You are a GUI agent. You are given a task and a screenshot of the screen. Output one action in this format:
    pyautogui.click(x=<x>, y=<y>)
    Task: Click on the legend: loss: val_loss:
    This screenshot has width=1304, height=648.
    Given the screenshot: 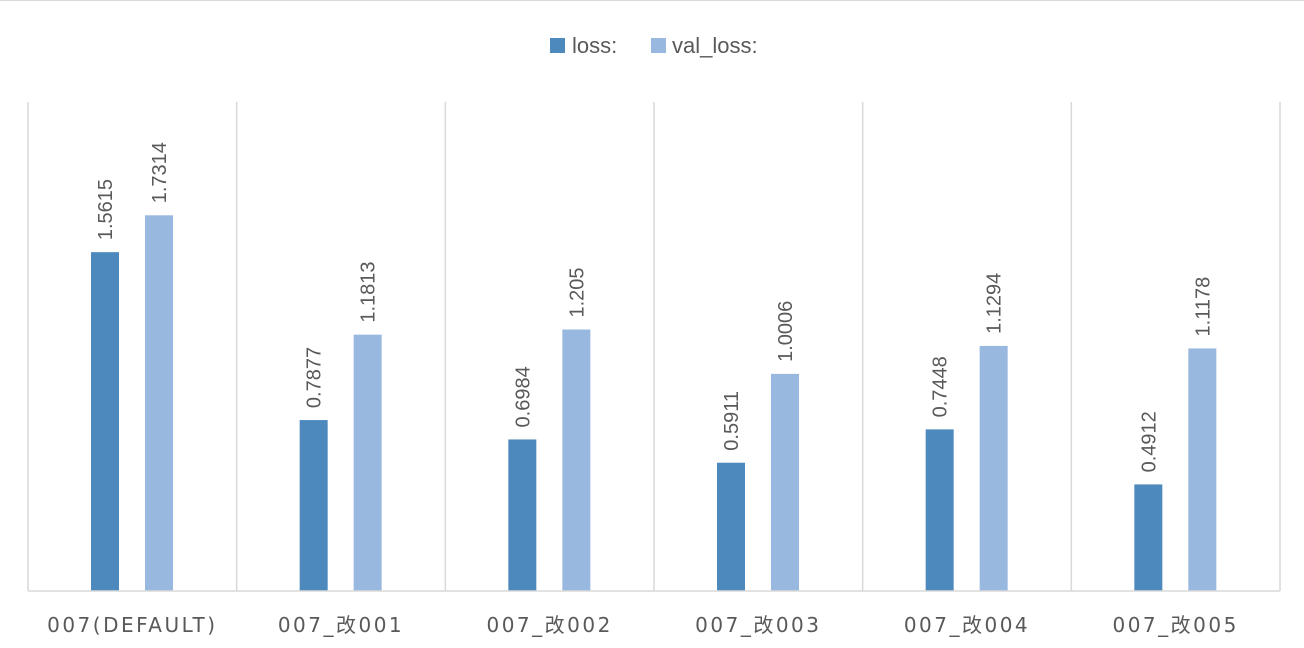 What is the action you would take?
    pyautogui.click(x=654, y=45)
    